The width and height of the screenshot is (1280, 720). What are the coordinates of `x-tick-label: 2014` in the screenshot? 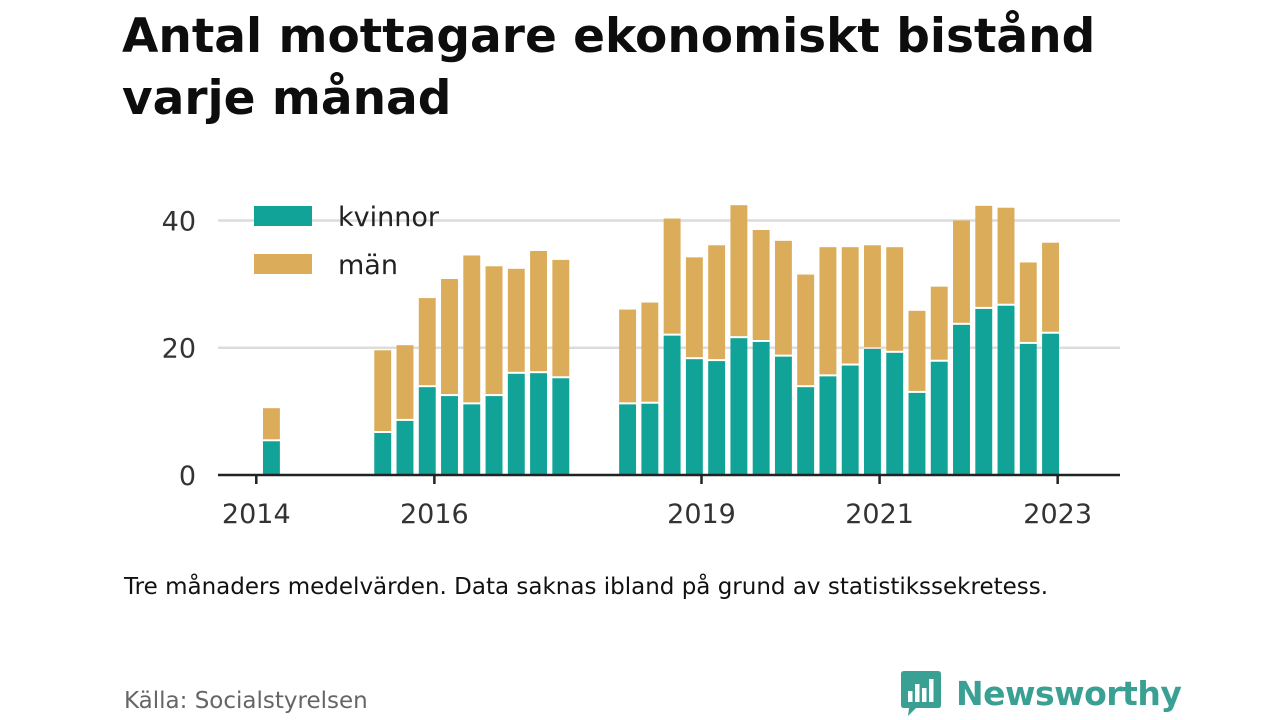 It's located at (256, 514).